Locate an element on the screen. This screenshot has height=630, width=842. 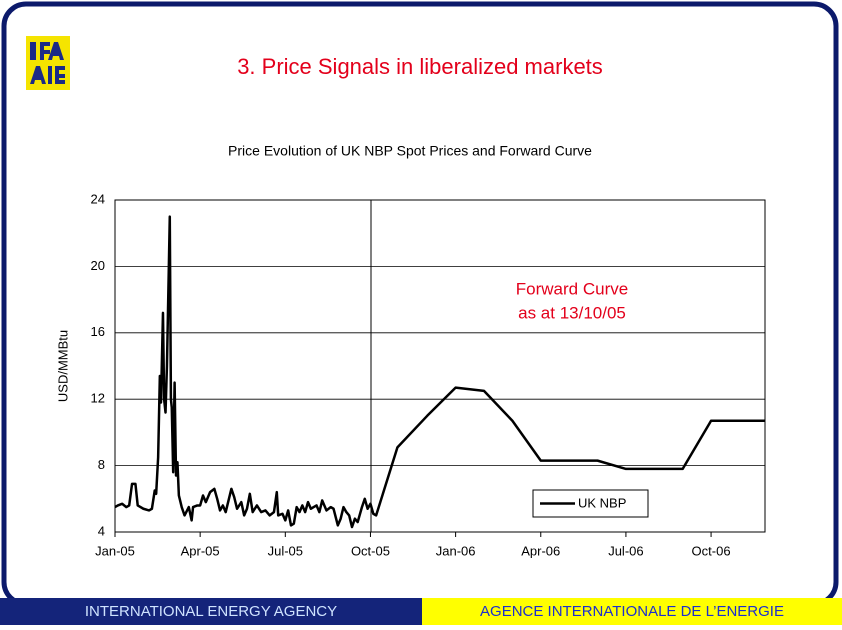
x-tick-label: Oct-05 is located at coordinates (370, 550).